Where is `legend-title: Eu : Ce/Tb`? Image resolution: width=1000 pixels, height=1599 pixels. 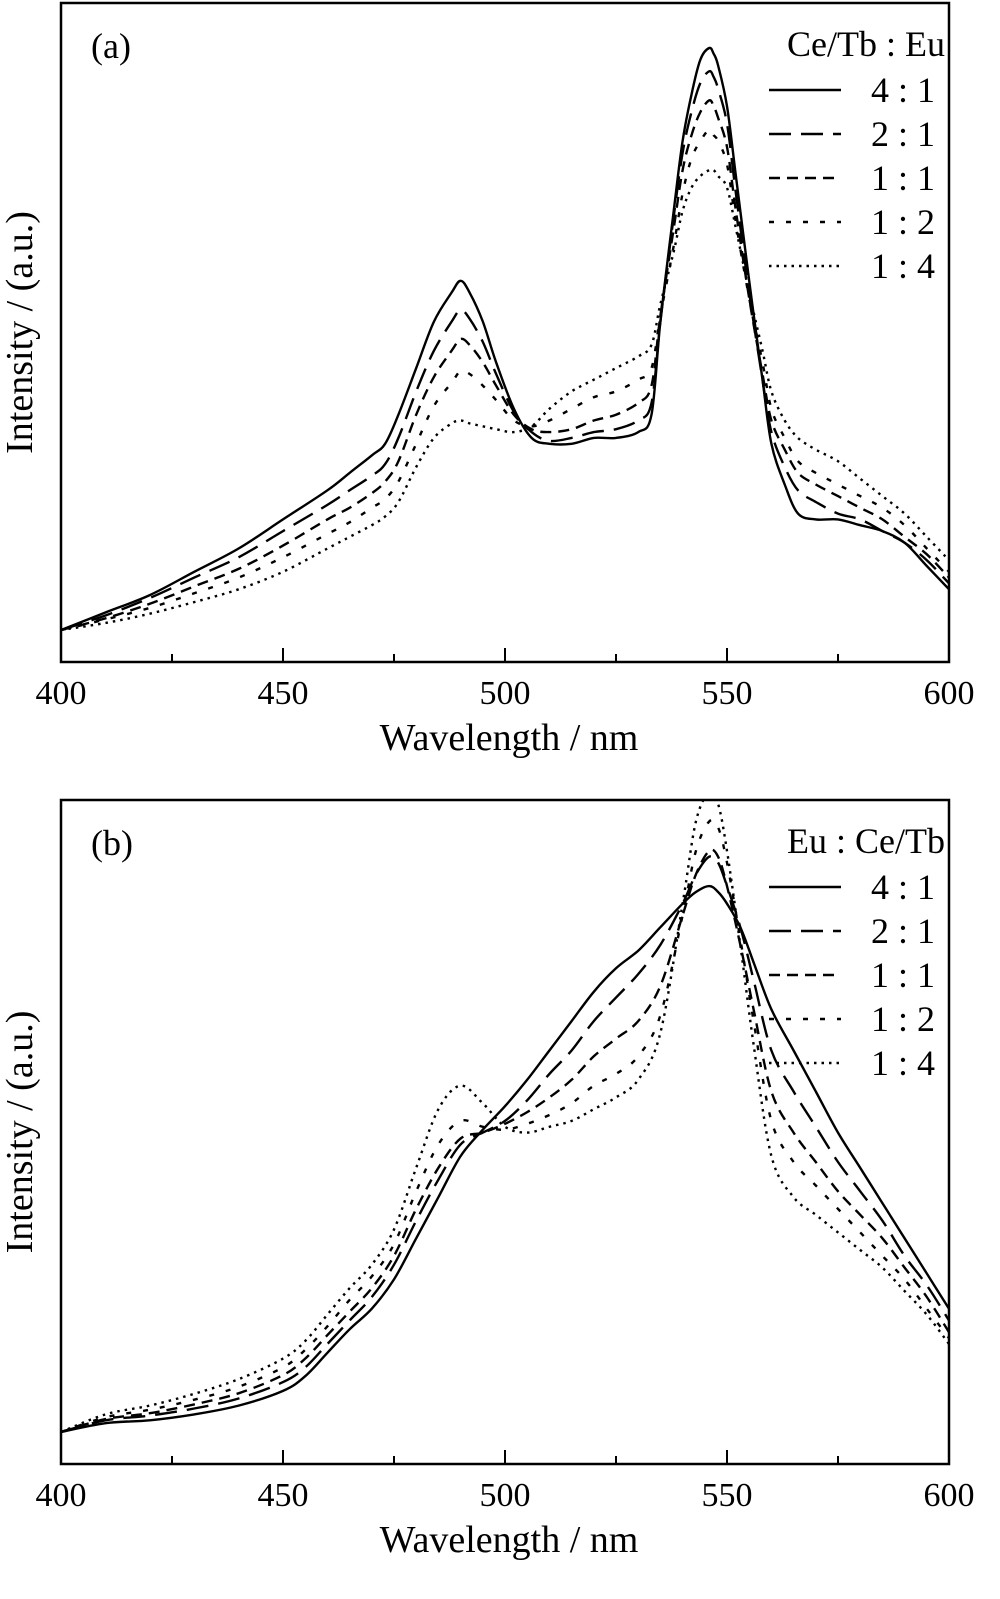 legend-title: Eu : Ce/Tb is located at coordinates (866, 841).